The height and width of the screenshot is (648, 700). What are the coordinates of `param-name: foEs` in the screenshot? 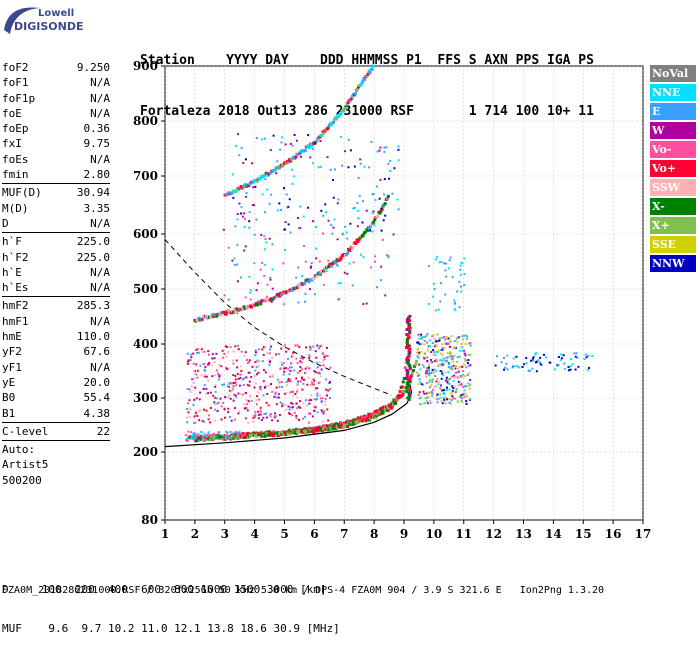 It's located at (15, 159).